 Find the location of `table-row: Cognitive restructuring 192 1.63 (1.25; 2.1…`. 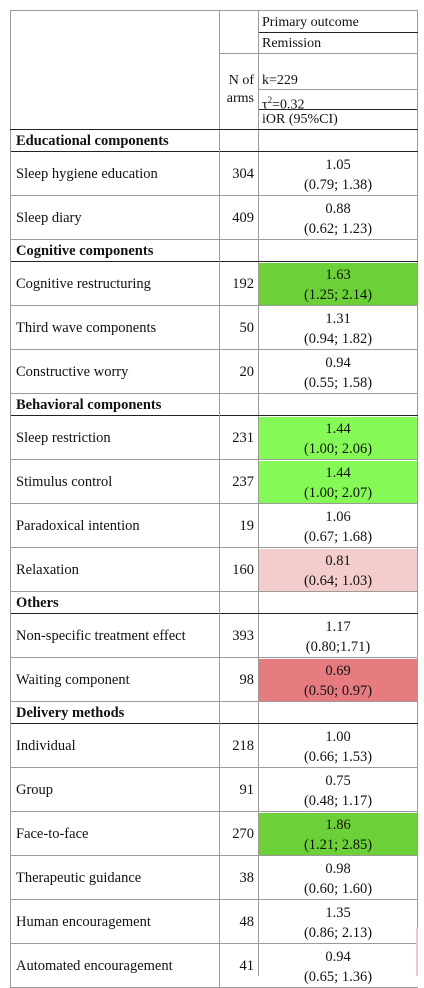

table-row: Cognitive restructuring 192 1.63 (1.25; 2.1… is located at coordinates (214, 284).